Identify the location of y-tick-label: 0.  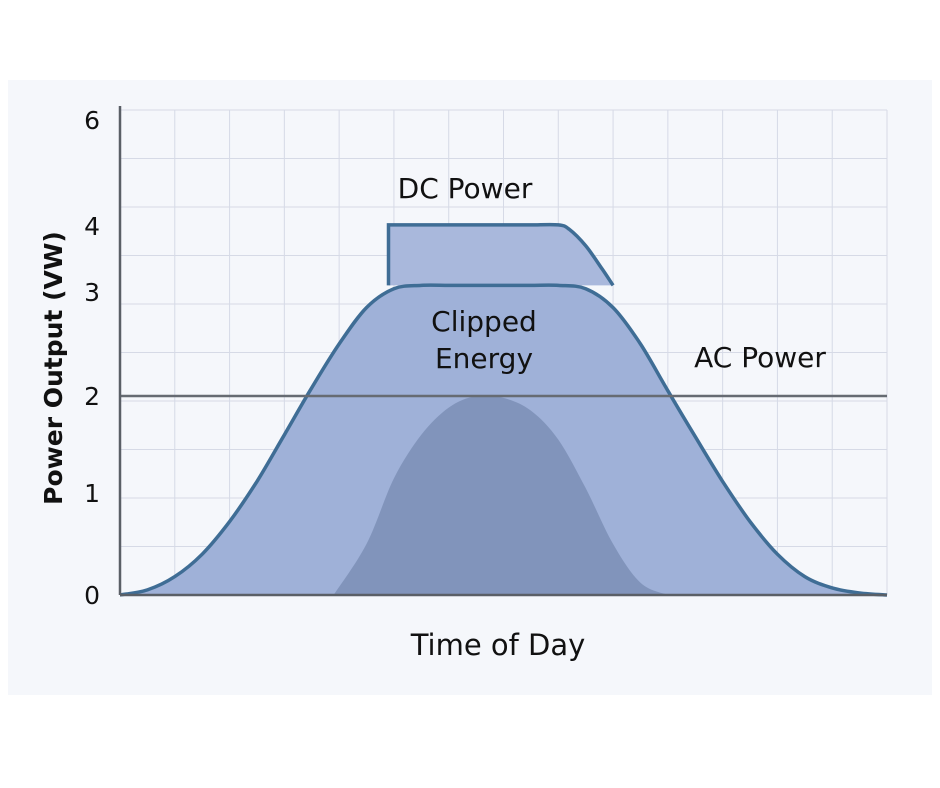
(92, 595).